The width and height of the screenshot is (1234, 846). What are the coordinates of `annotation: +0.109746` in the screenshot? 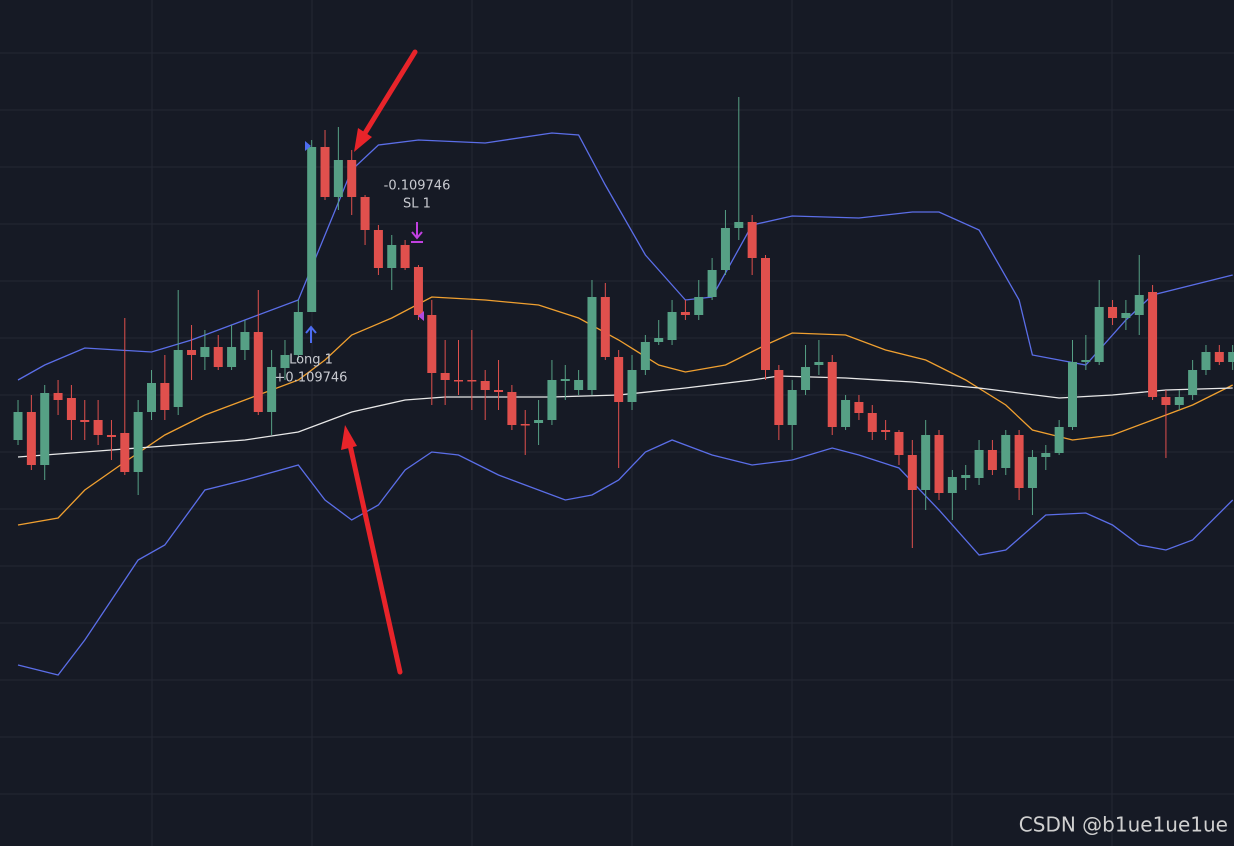 It's located at (311, 378).